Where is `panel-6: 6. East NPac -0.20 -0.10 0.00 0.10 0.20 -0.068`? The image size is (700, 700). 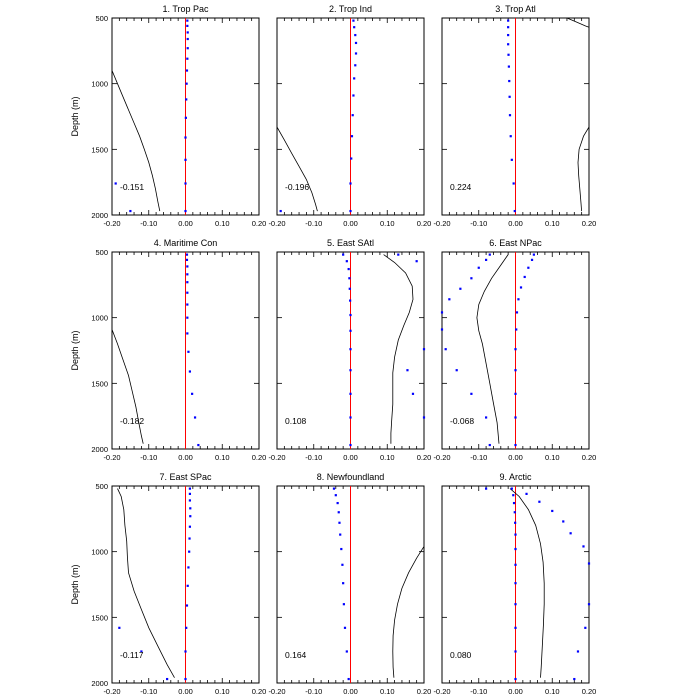
panel-6: 6. East NPac -0.20 -0.10 0.00 0.10 0.20 -0.068 is located at coordinates (514, 350).